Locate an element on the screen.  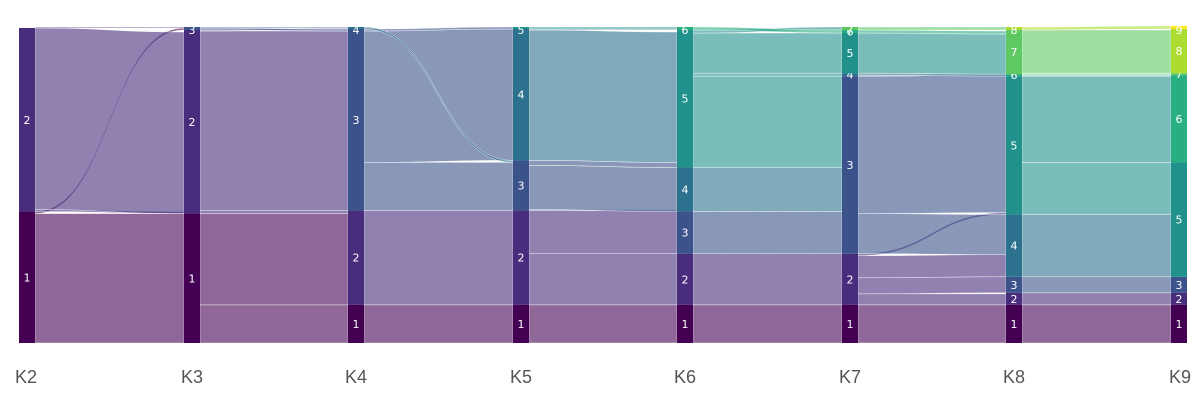
node-label-K6-3: 3 is located at coordinates (685, 233).